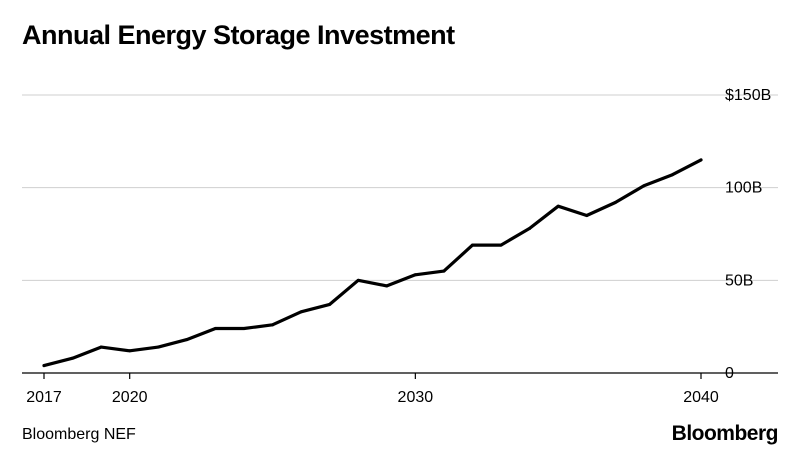  I want to click on data-point-2030, so click(415, 275).